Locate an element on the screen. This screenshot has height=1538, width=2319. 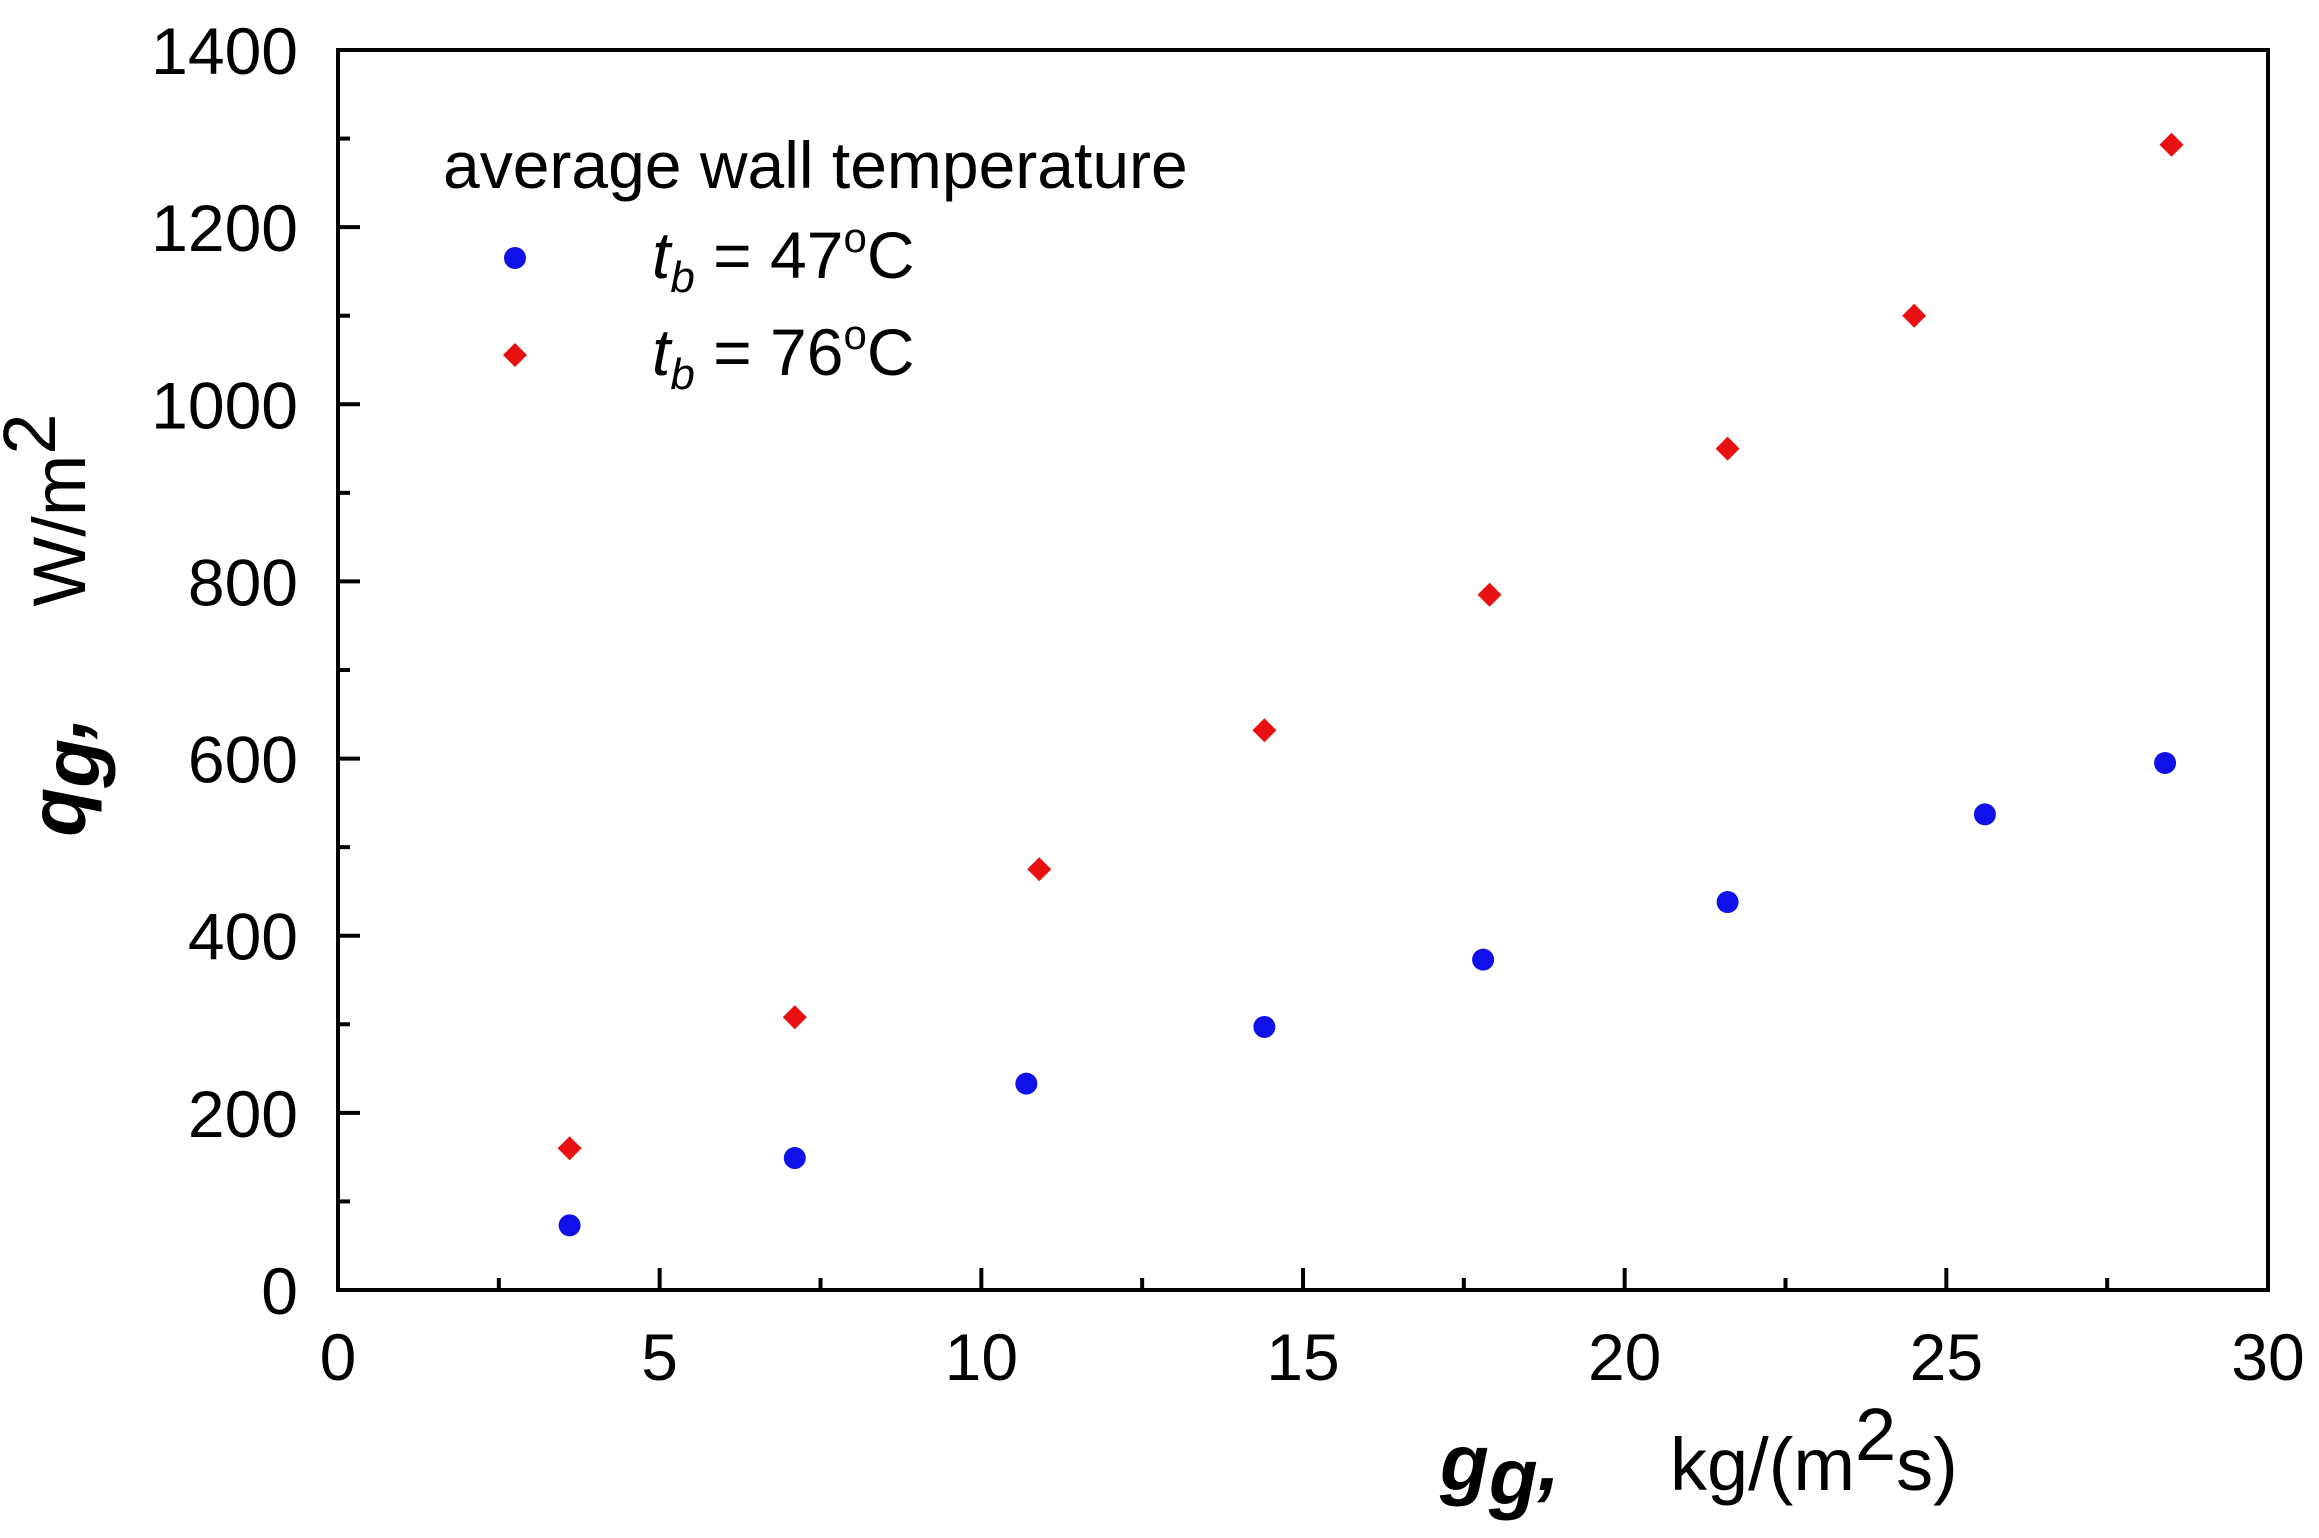
legend-label-series-2: tb = 76oC is located at coordinates (783, 355).